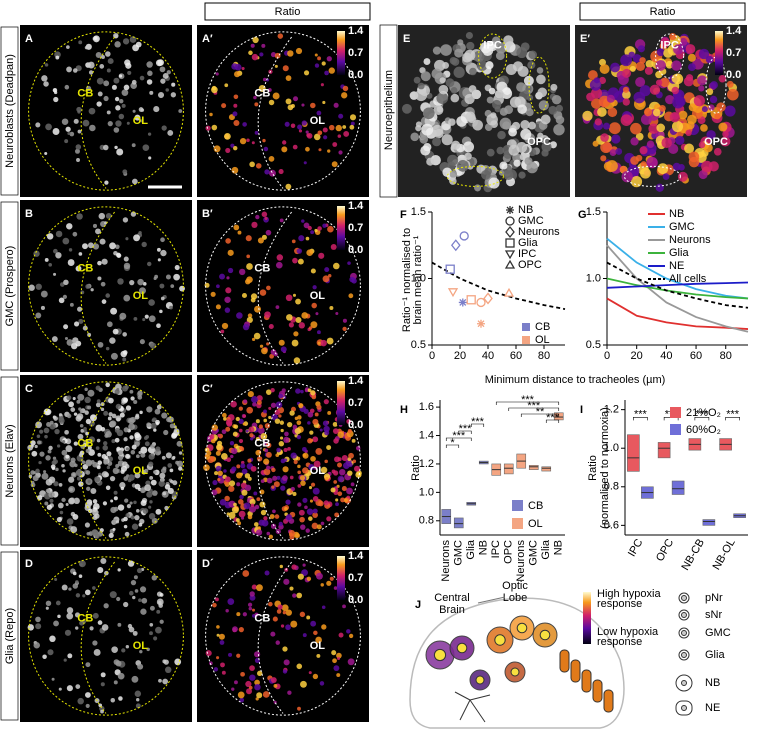 This screenshot has height=729, width=765. What do you see at coordinates (97, 112) in the screenshot?
I see `lobe-outline` at bounding box center [97, 112].